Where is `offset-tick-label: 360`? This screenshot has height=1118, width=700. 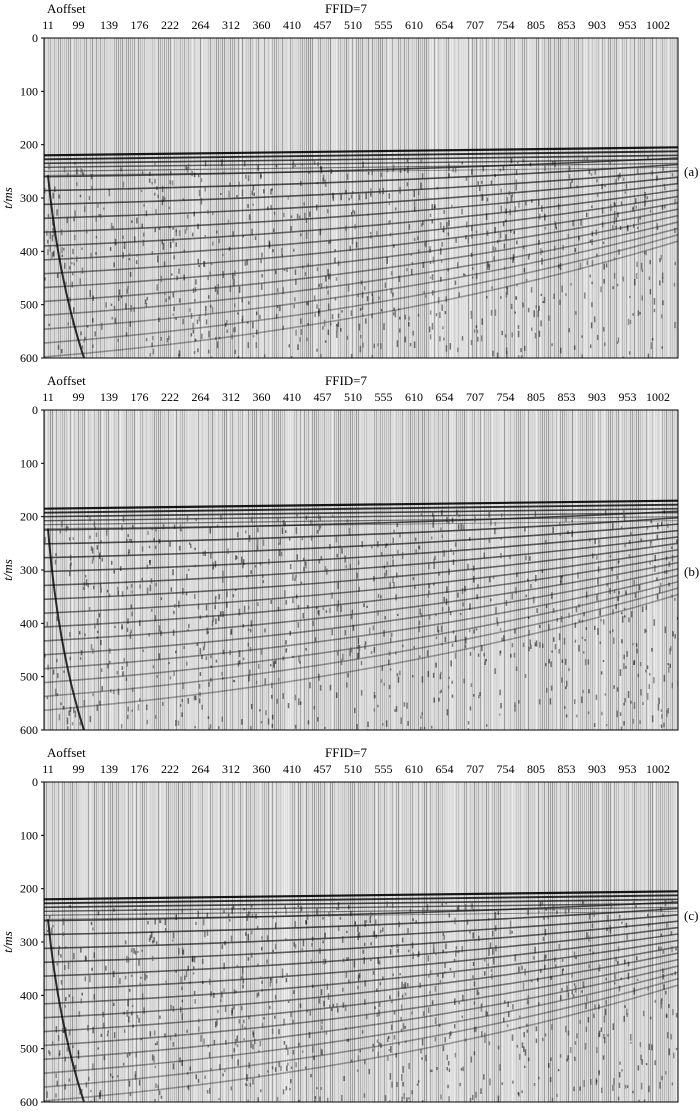
offset-tick-label: 360 is located at coordinates (262, 25).